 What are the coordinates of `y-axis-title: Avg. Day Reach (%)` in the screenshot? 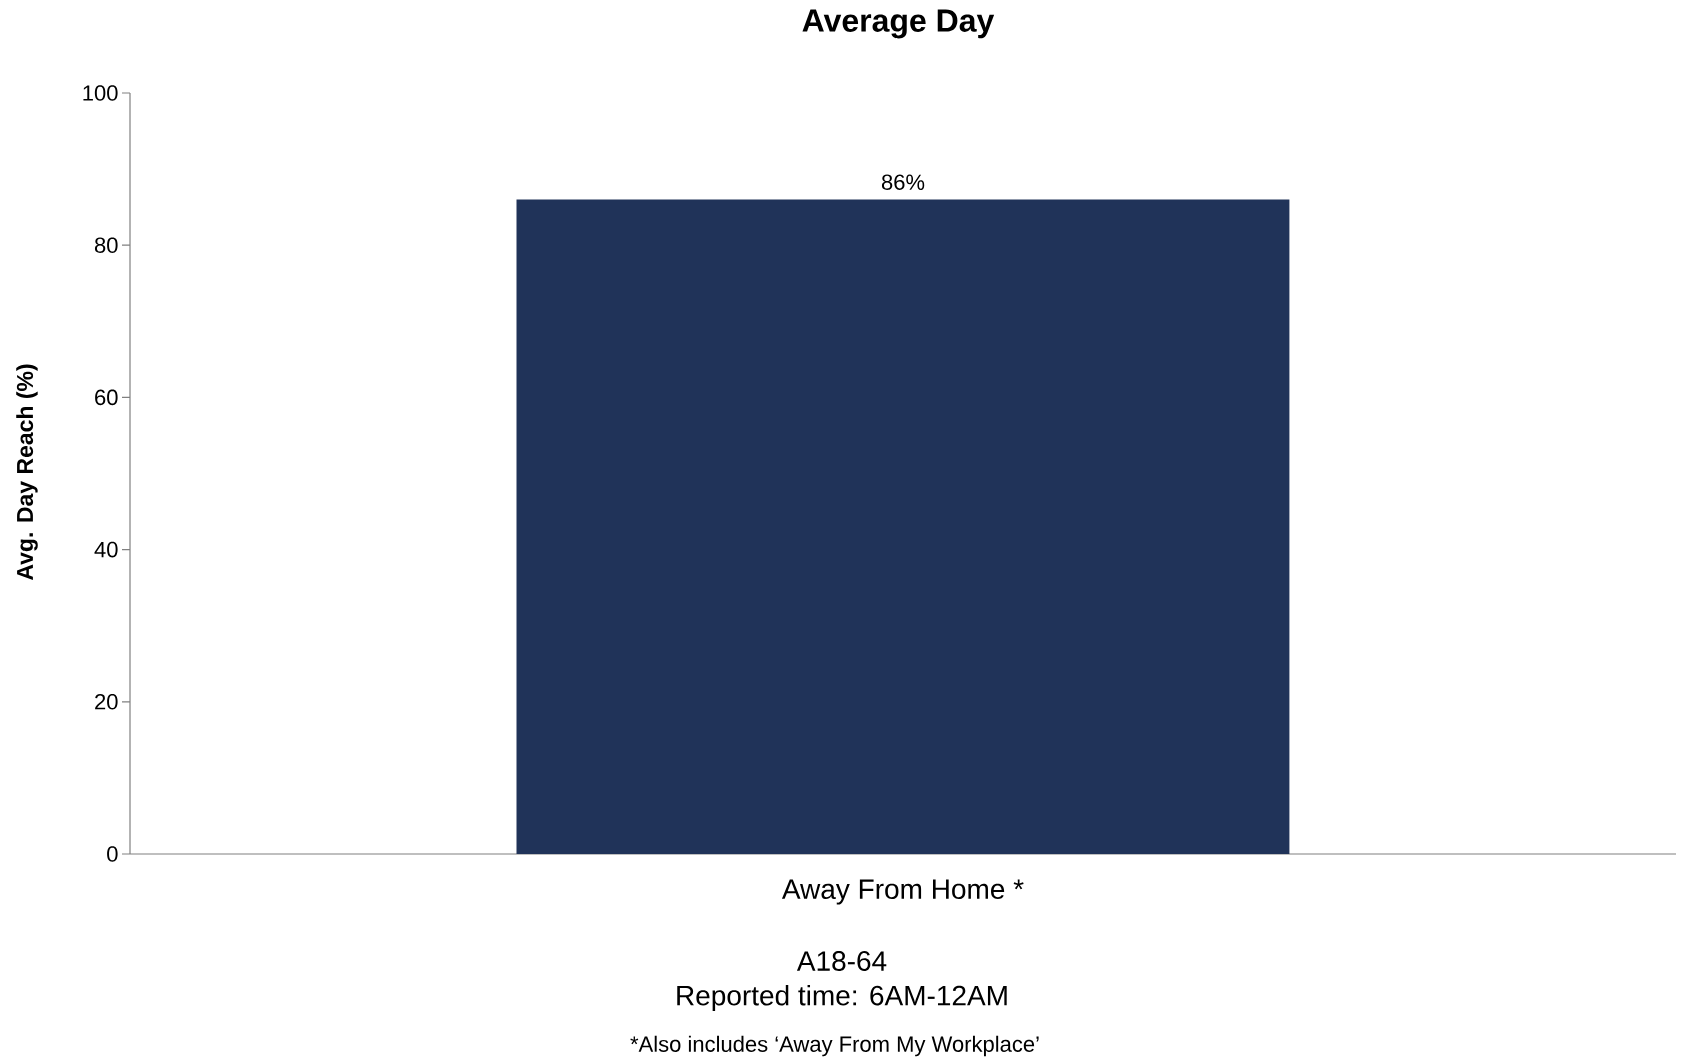 It's located at (27, 472).